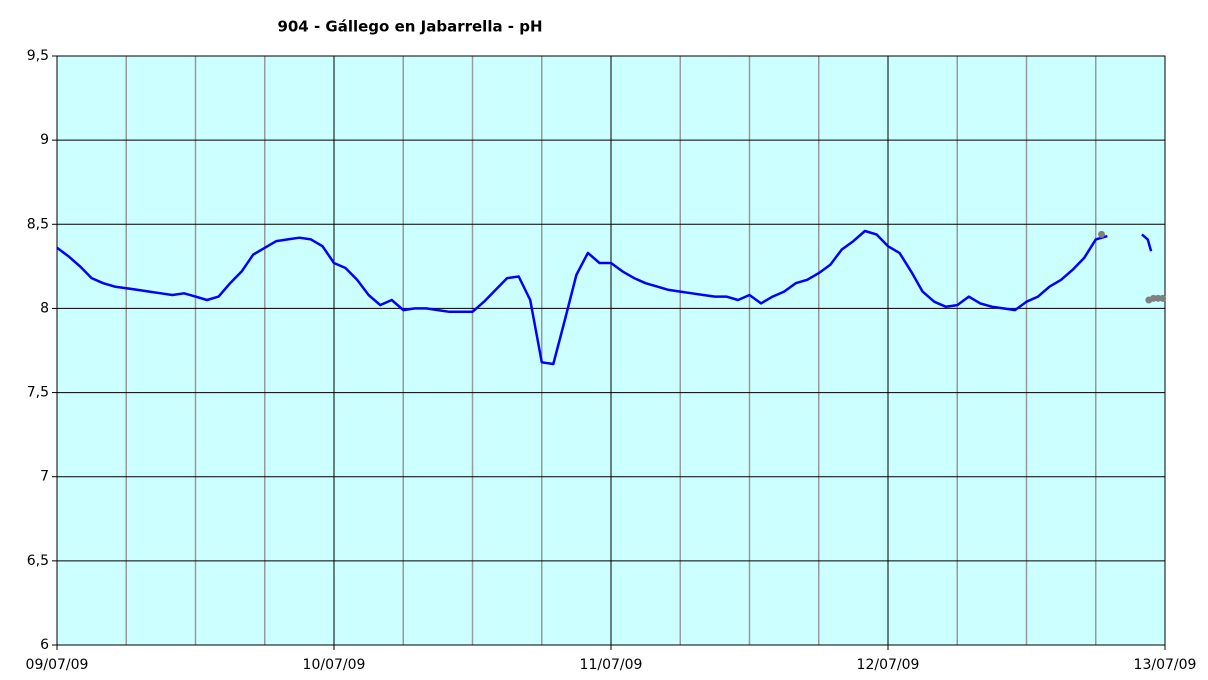 The image size is (1208, 680). Describe the element at coordinates (38, 393) in the screenshot. I see `y-tick-label: 7,5` at that location.